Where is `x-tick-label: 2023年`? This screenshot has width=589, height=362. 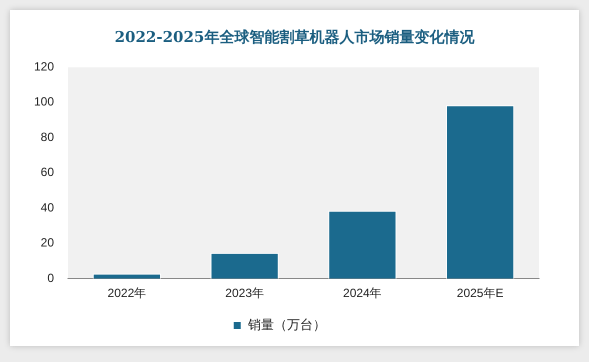
x-tick-label: 2023年 is located at coordinates (244, 293).